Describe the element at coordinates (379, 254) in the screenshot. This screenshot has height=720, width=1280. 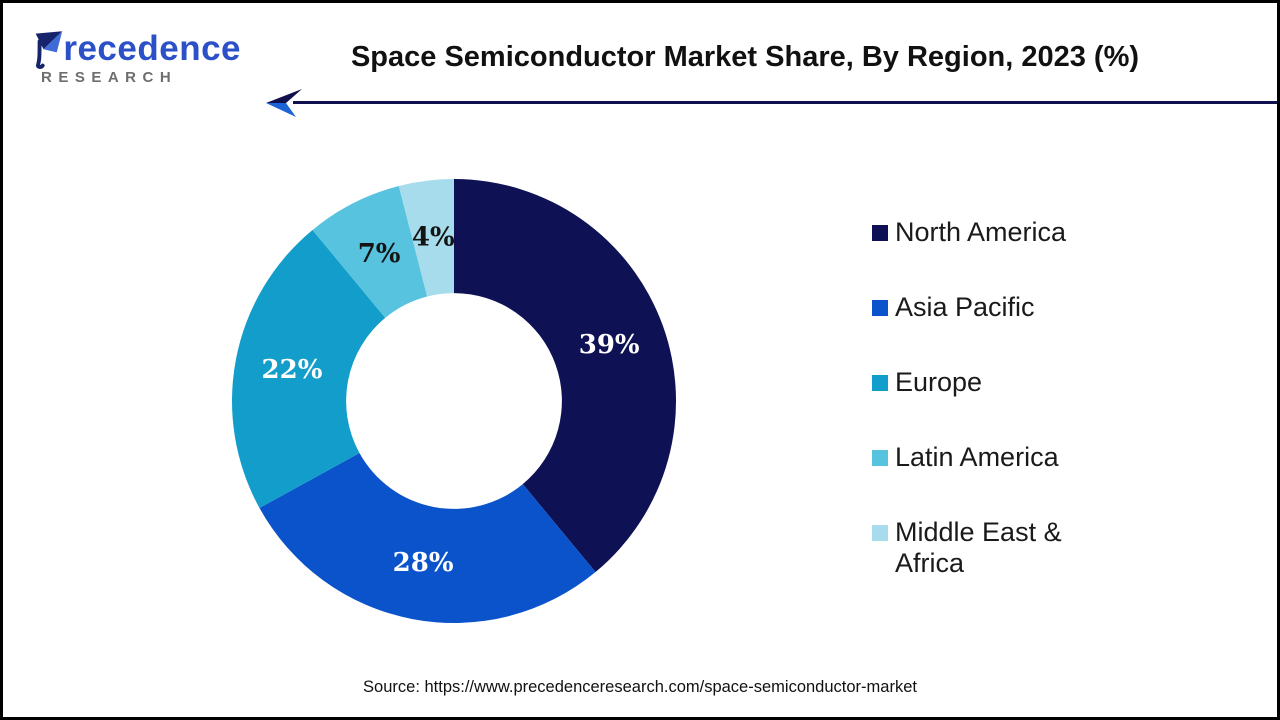
I see `segment-label-latin-america: 7%` at that location.